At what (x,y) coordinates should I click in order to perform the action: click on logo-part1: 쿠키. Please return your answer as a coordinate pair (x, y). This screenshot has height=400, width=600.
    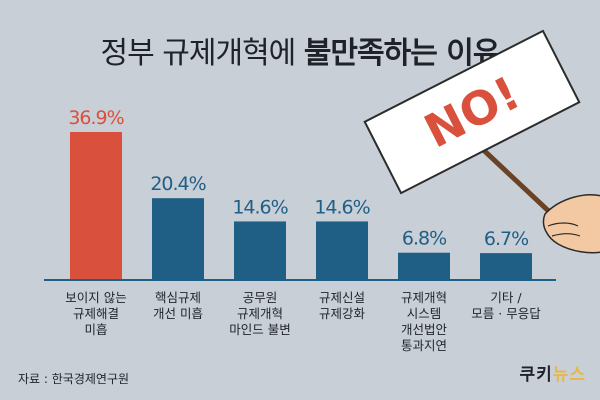
    Looking at the image, I should click on (536, 375).